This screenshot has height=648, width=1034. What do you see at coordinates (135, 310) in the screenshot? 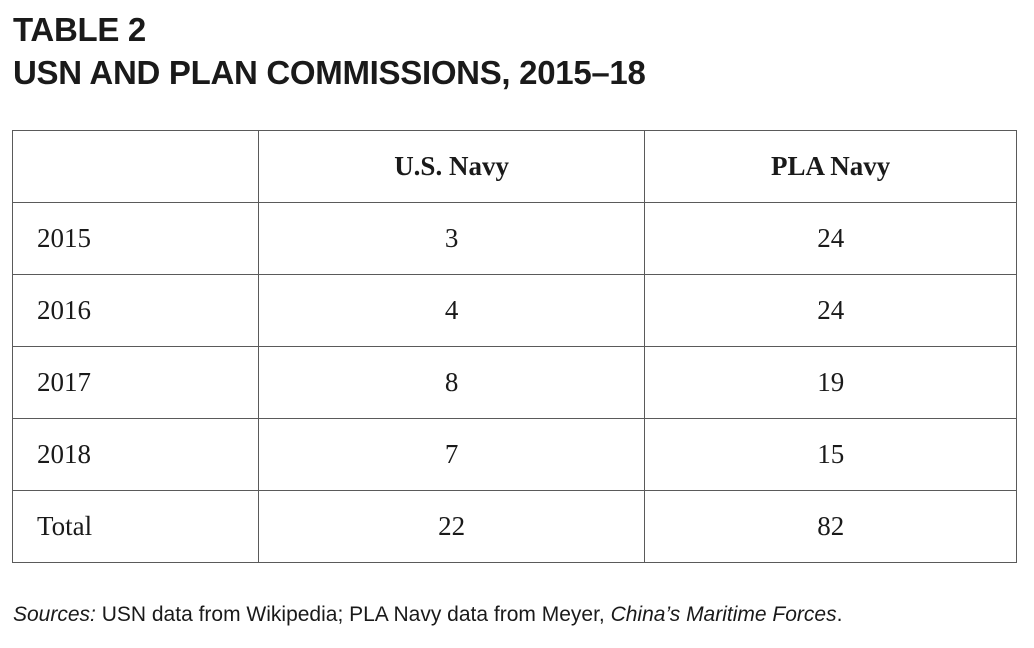
I see `row-label: 2016` at bounding box center [135, 310].